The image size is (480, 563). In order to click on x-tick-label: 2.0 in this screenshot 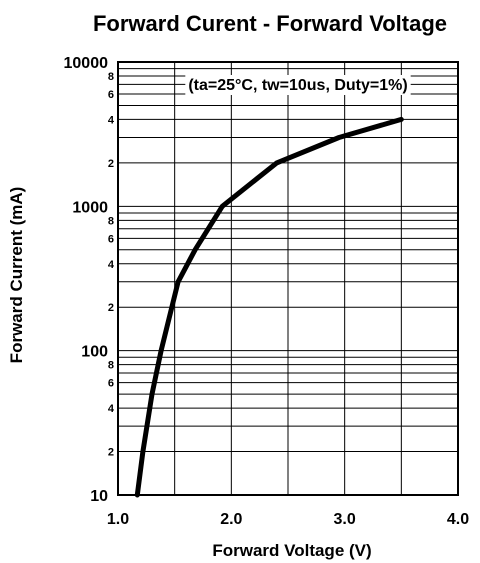, I will do `click(231, 519)`.